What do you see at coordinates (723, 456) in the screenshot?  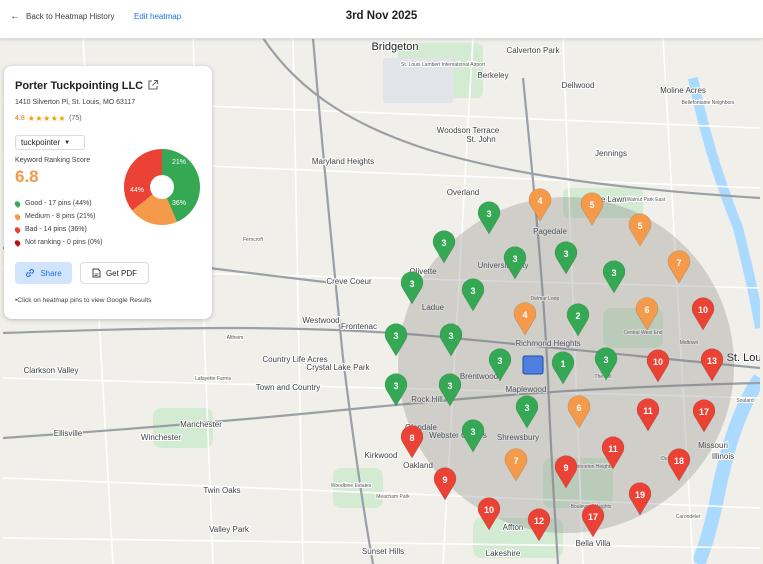 I see `map-place-label: Illinois` at bounding box center [723, 456].